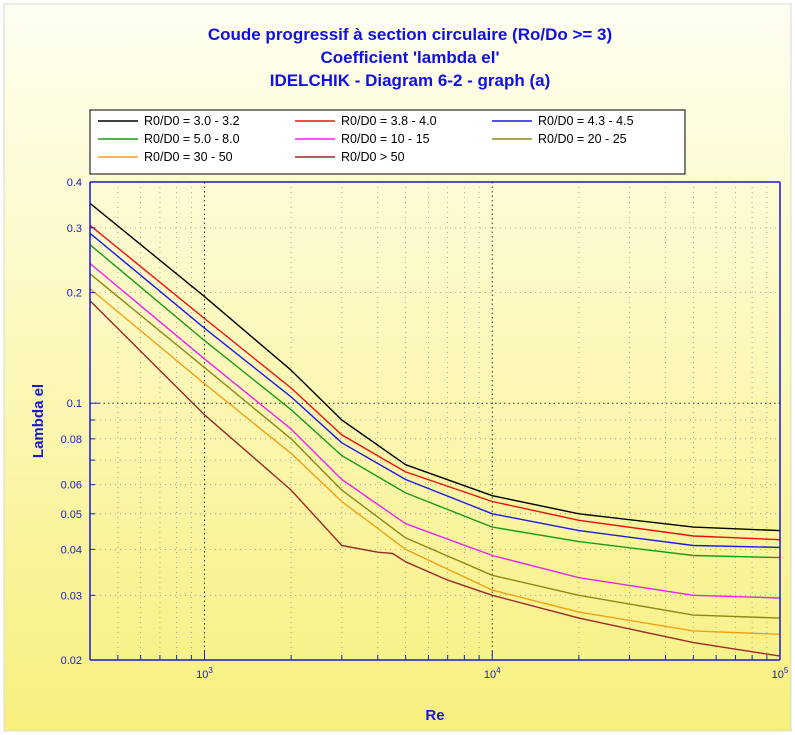  Describe the element at coordinates (492, 673) in the screenshot. I see `x-tick-label: 10⁴` at that location.